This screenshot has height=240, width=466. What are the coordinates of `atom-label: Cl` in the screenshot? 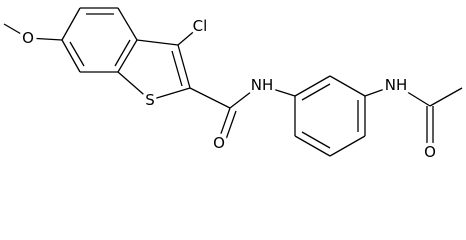 It's located at (200, 26).